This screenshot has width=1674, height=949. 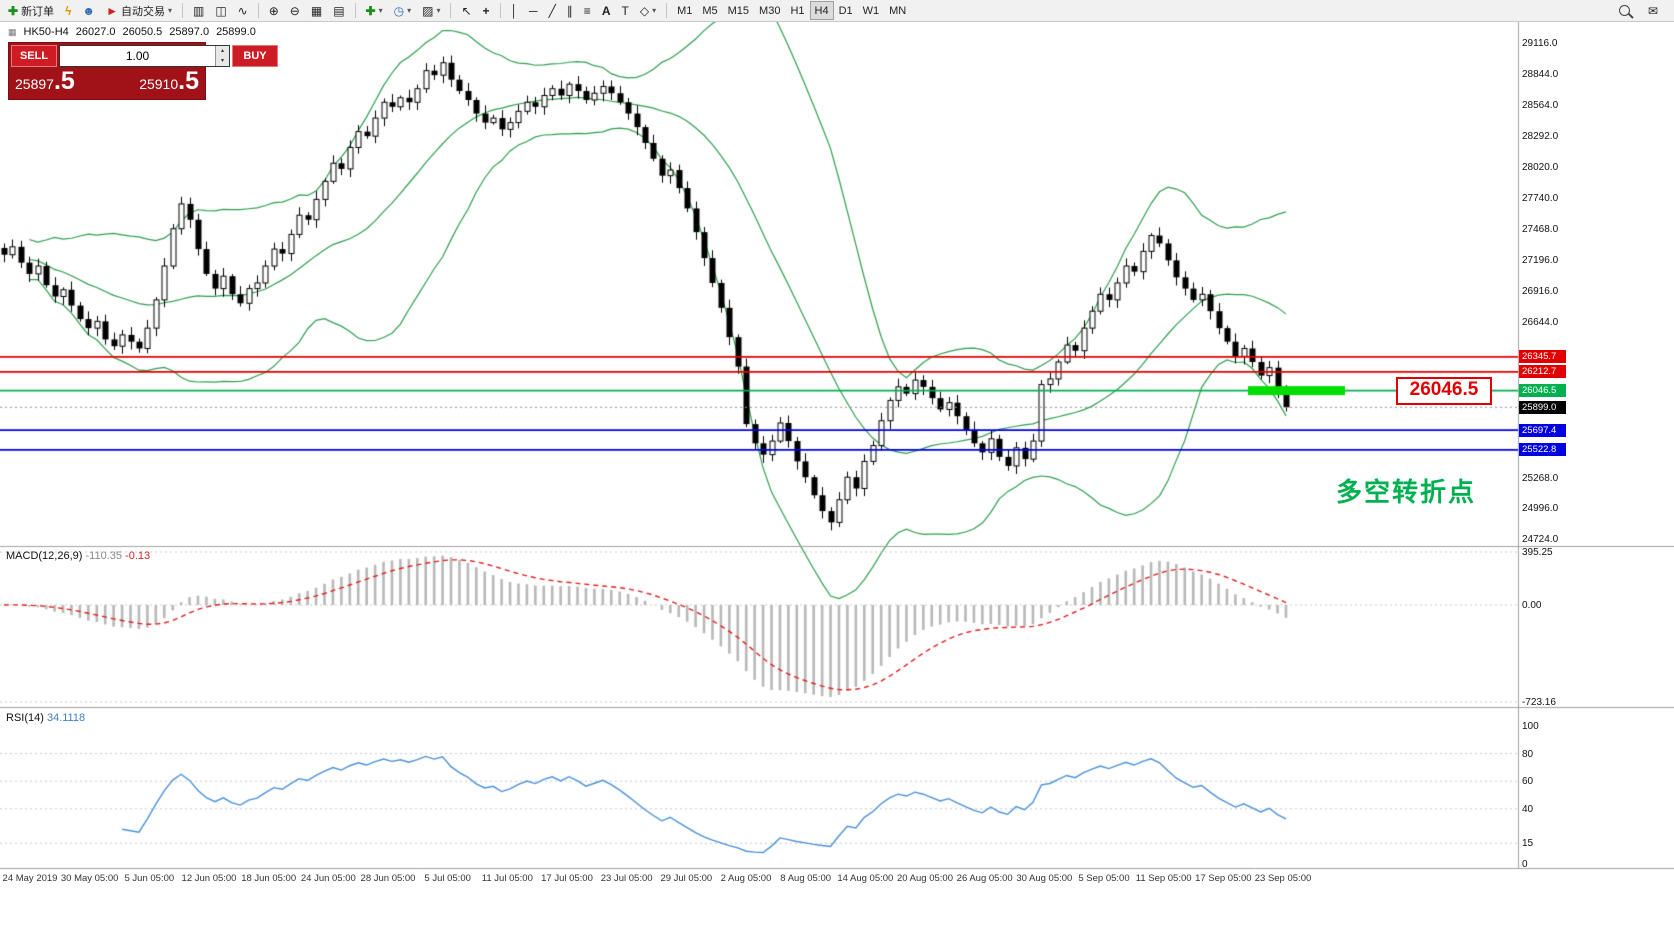 I want to click on messages-button: ✉, so click(x=1653, y=10).